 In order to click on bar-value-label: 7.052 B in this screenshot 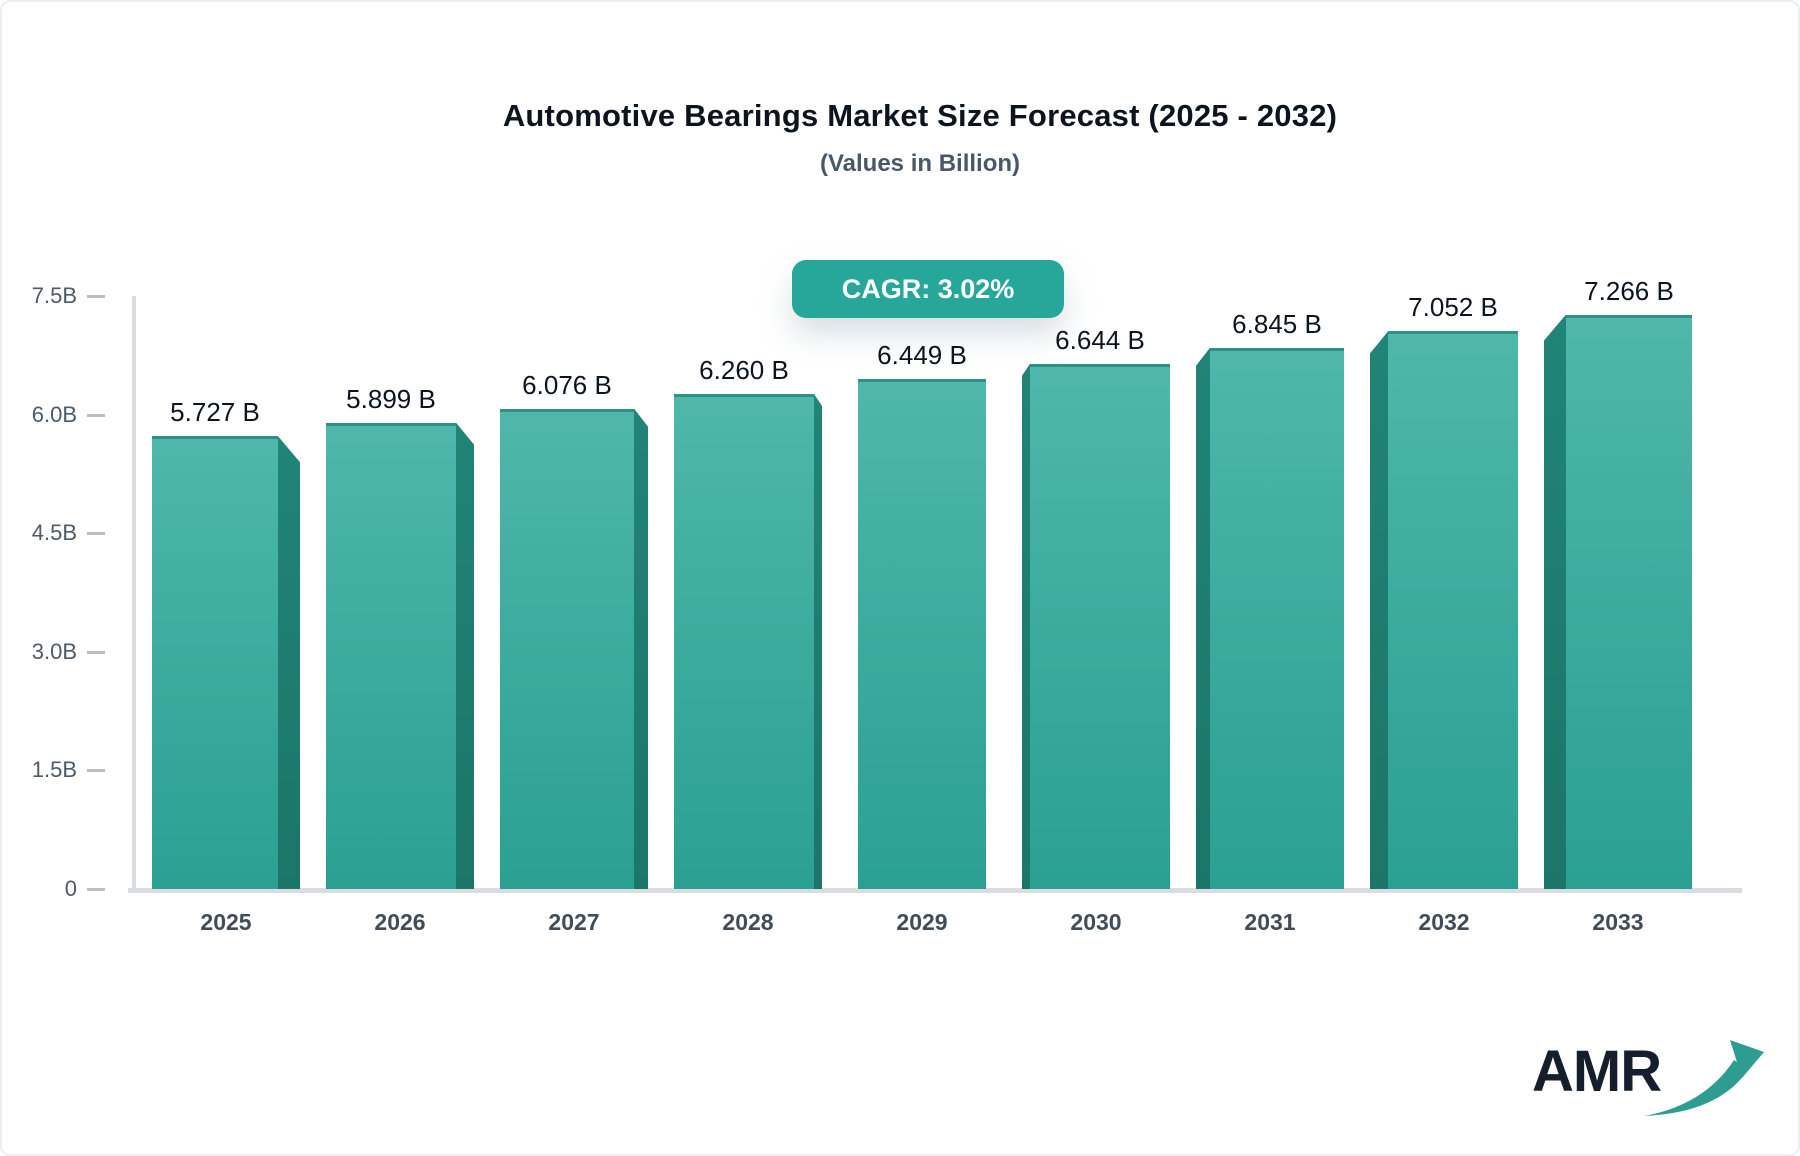, I will do `click(1453, 307)`.